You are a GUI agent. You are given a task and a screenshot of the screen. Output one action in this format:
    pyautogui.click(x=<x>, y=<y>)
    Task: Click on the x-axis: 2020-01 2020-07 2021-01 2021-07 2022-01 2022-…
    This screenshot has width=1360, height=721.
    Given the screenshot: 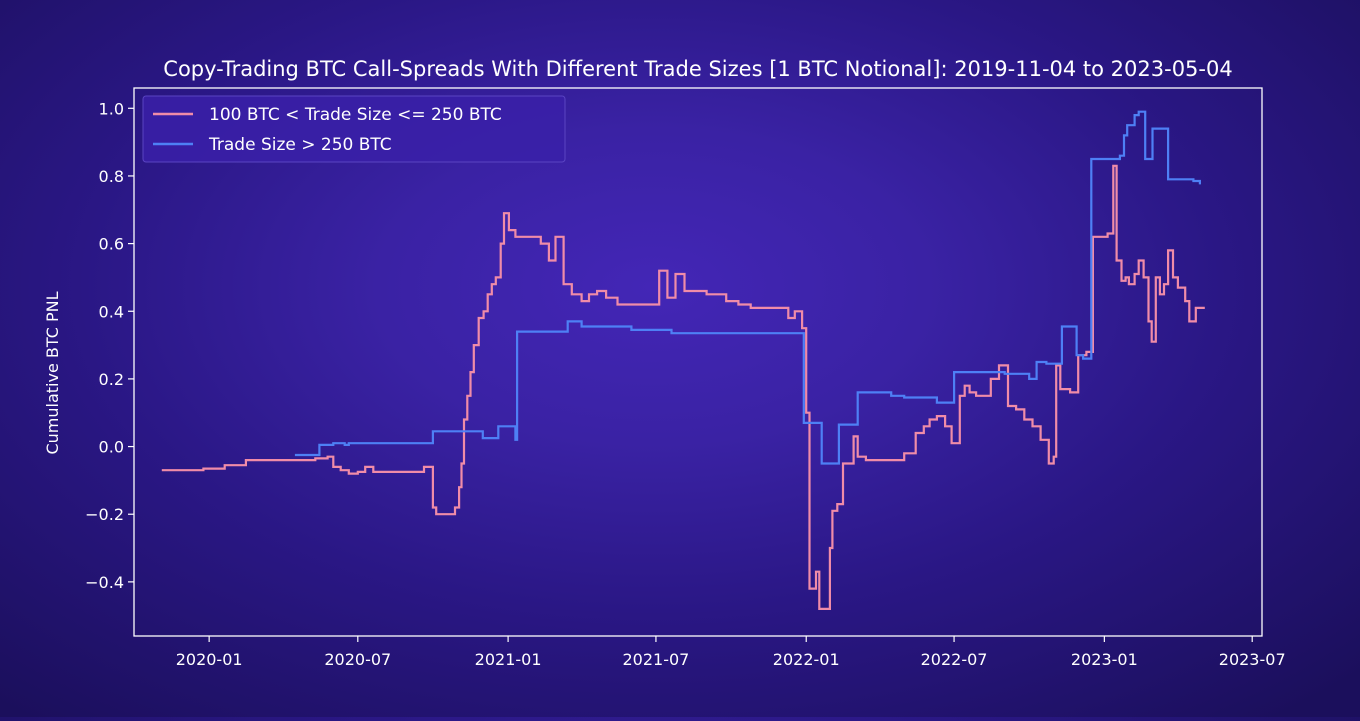 What is the action you would take?
    pyautogui.click(x=731, y=652)
    